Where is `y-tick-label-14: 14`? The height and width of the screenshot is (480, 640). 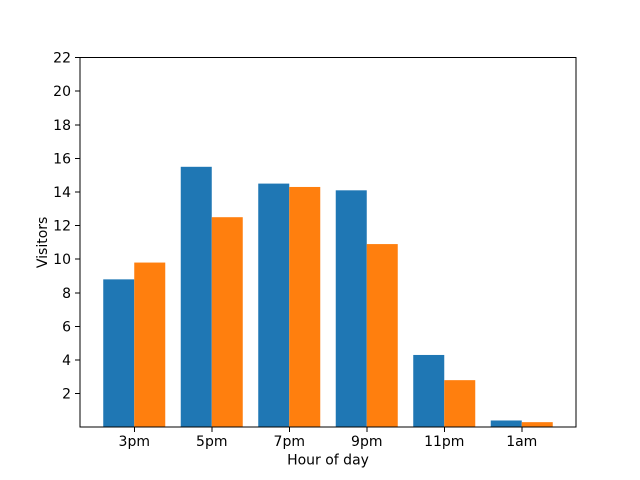
y-tick-label-14: 14 is located at coordinates (62, 193).